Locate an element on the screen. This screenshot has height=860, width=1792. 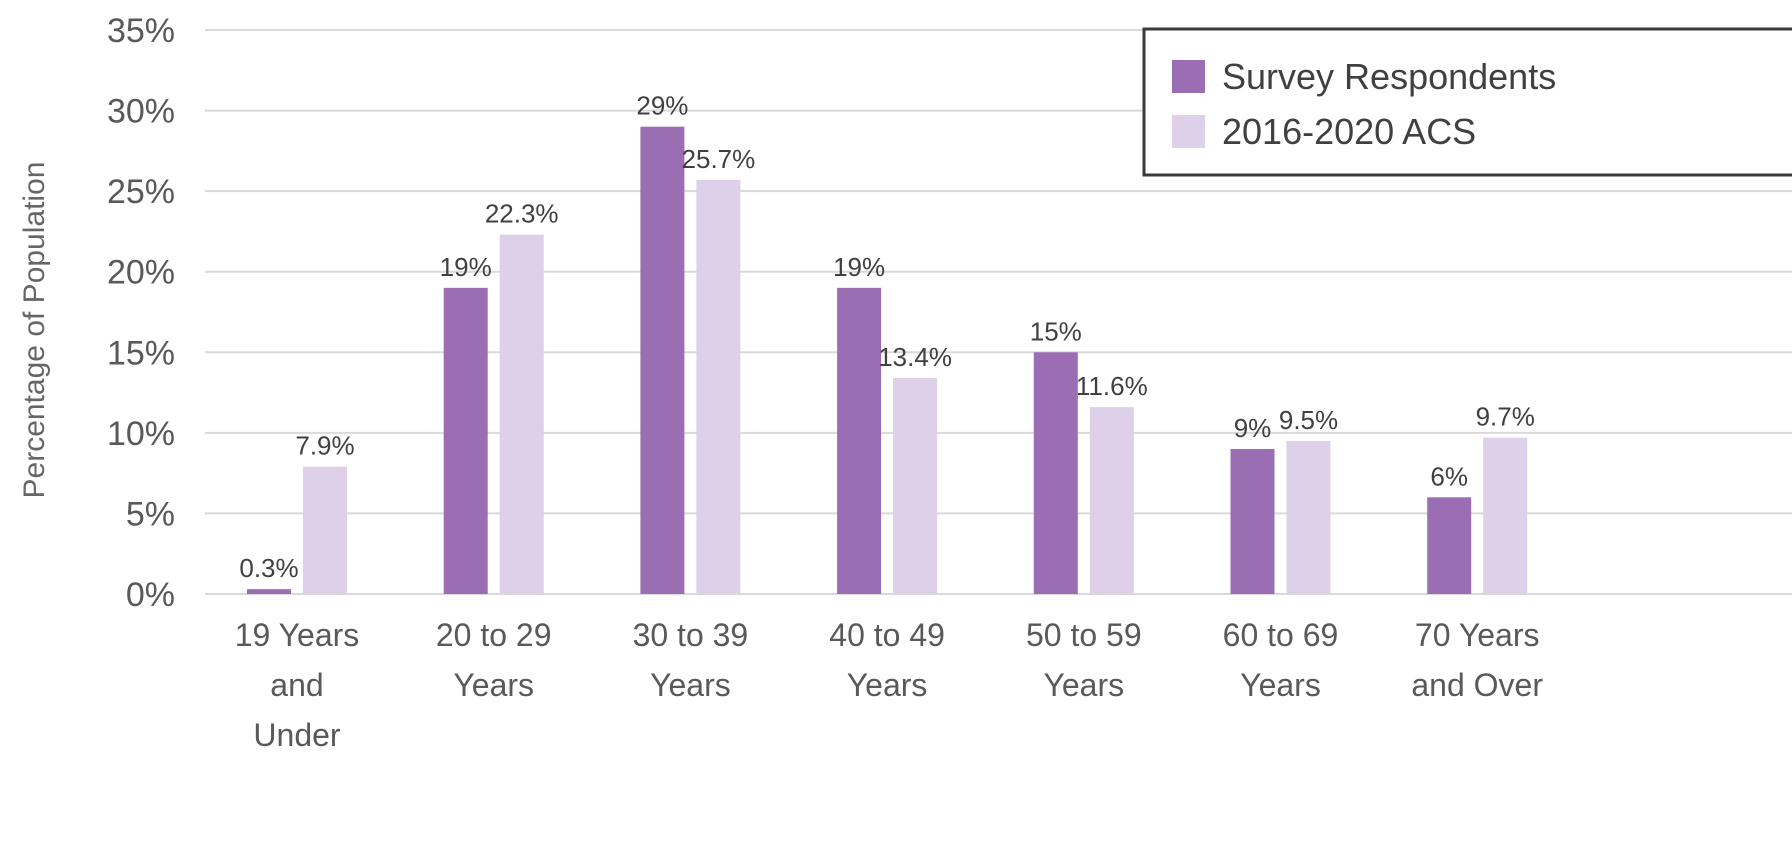
x-tick-label: 40 to 49 Years is located at coordinates (887, 660).